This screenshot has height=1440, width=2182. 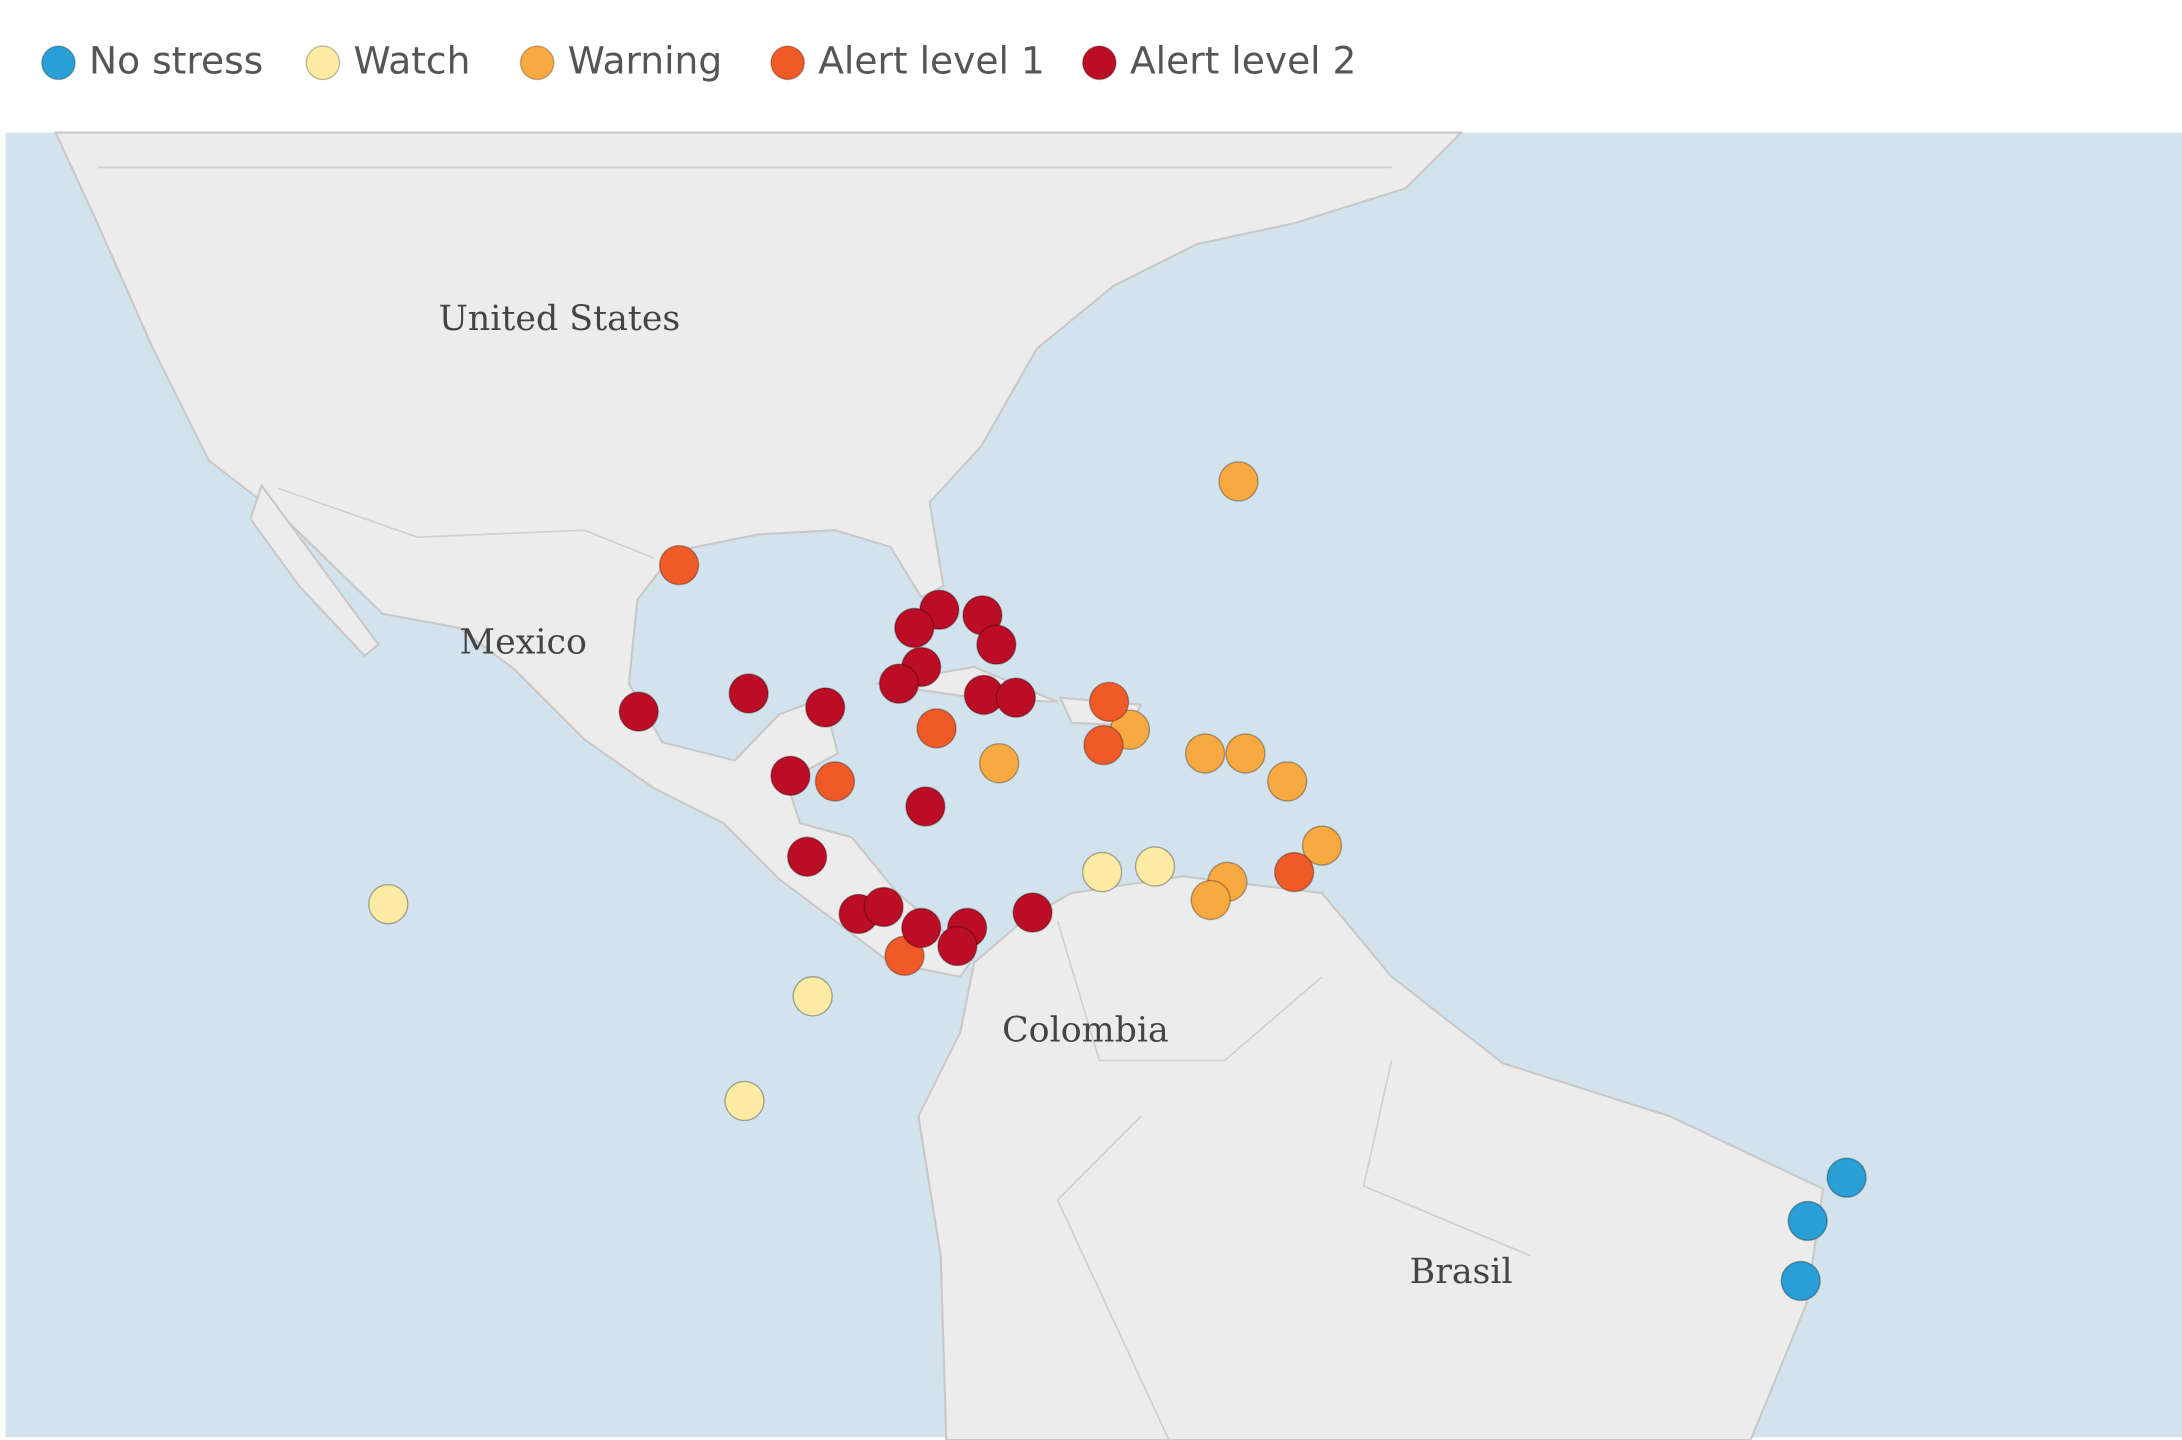 What do you see at coordinates (314, 570) in the screenshot?
I see `baja-california` at bounding box center [314, 570].